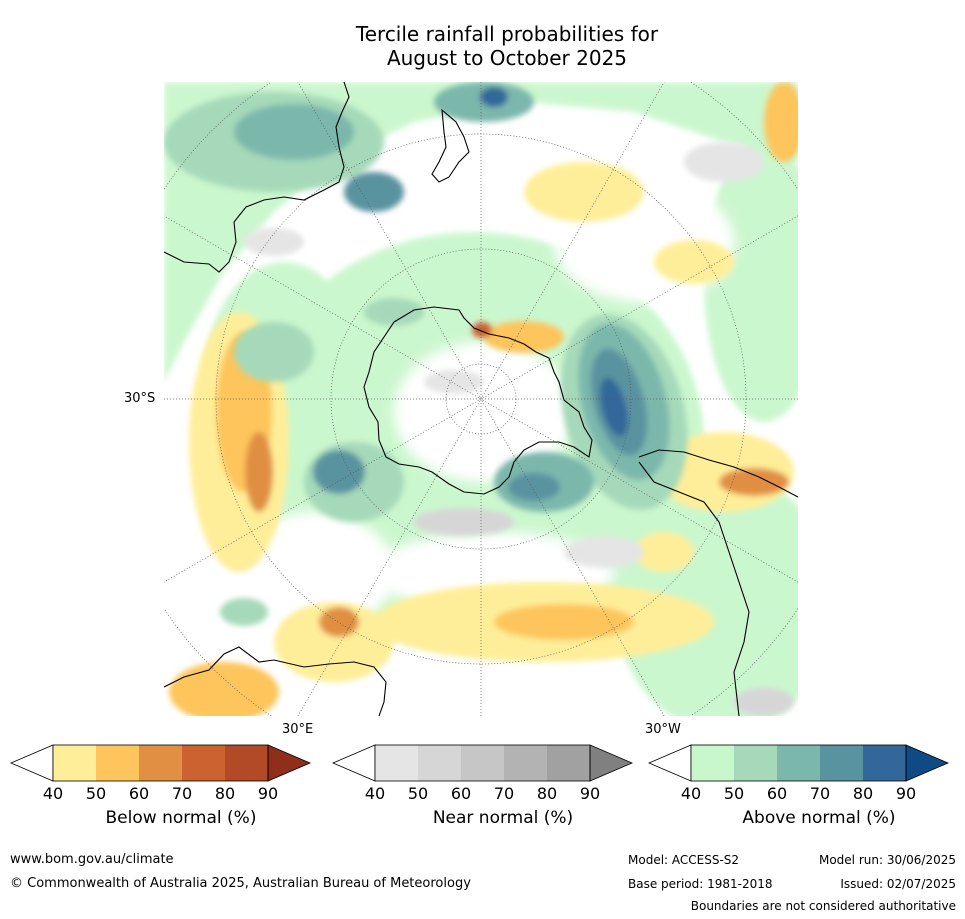 The height and width of the screenshot is (919, 965). I want to click on colorbar-label: Below normal (%), so click(181, 818).